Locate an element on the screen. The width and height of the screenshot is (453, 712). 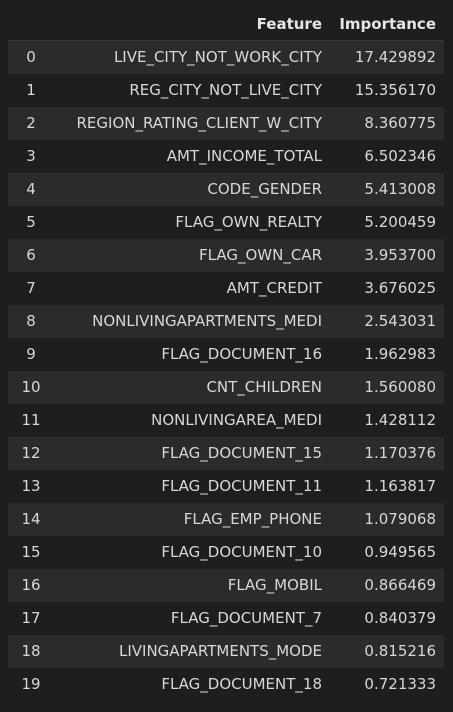
feature-cell: FLAG_OWN_CAR is located at coordinates (192, 255).